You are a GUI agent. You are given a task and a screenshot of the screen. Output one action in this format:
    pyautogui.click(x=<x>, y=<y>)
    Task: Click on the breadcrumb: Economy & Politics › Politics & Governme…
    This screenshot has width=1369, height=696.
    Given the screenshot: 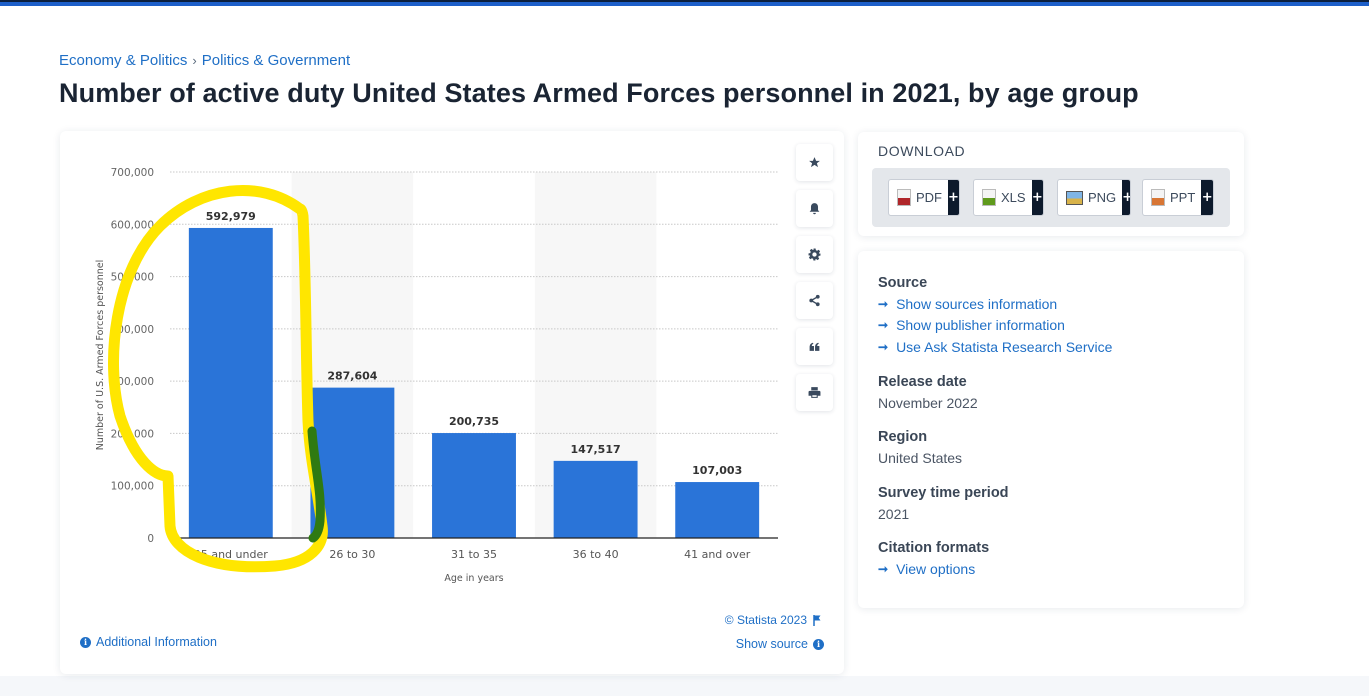 What is the action you would take?
    pyautogui.click(x=204, y=60)
    